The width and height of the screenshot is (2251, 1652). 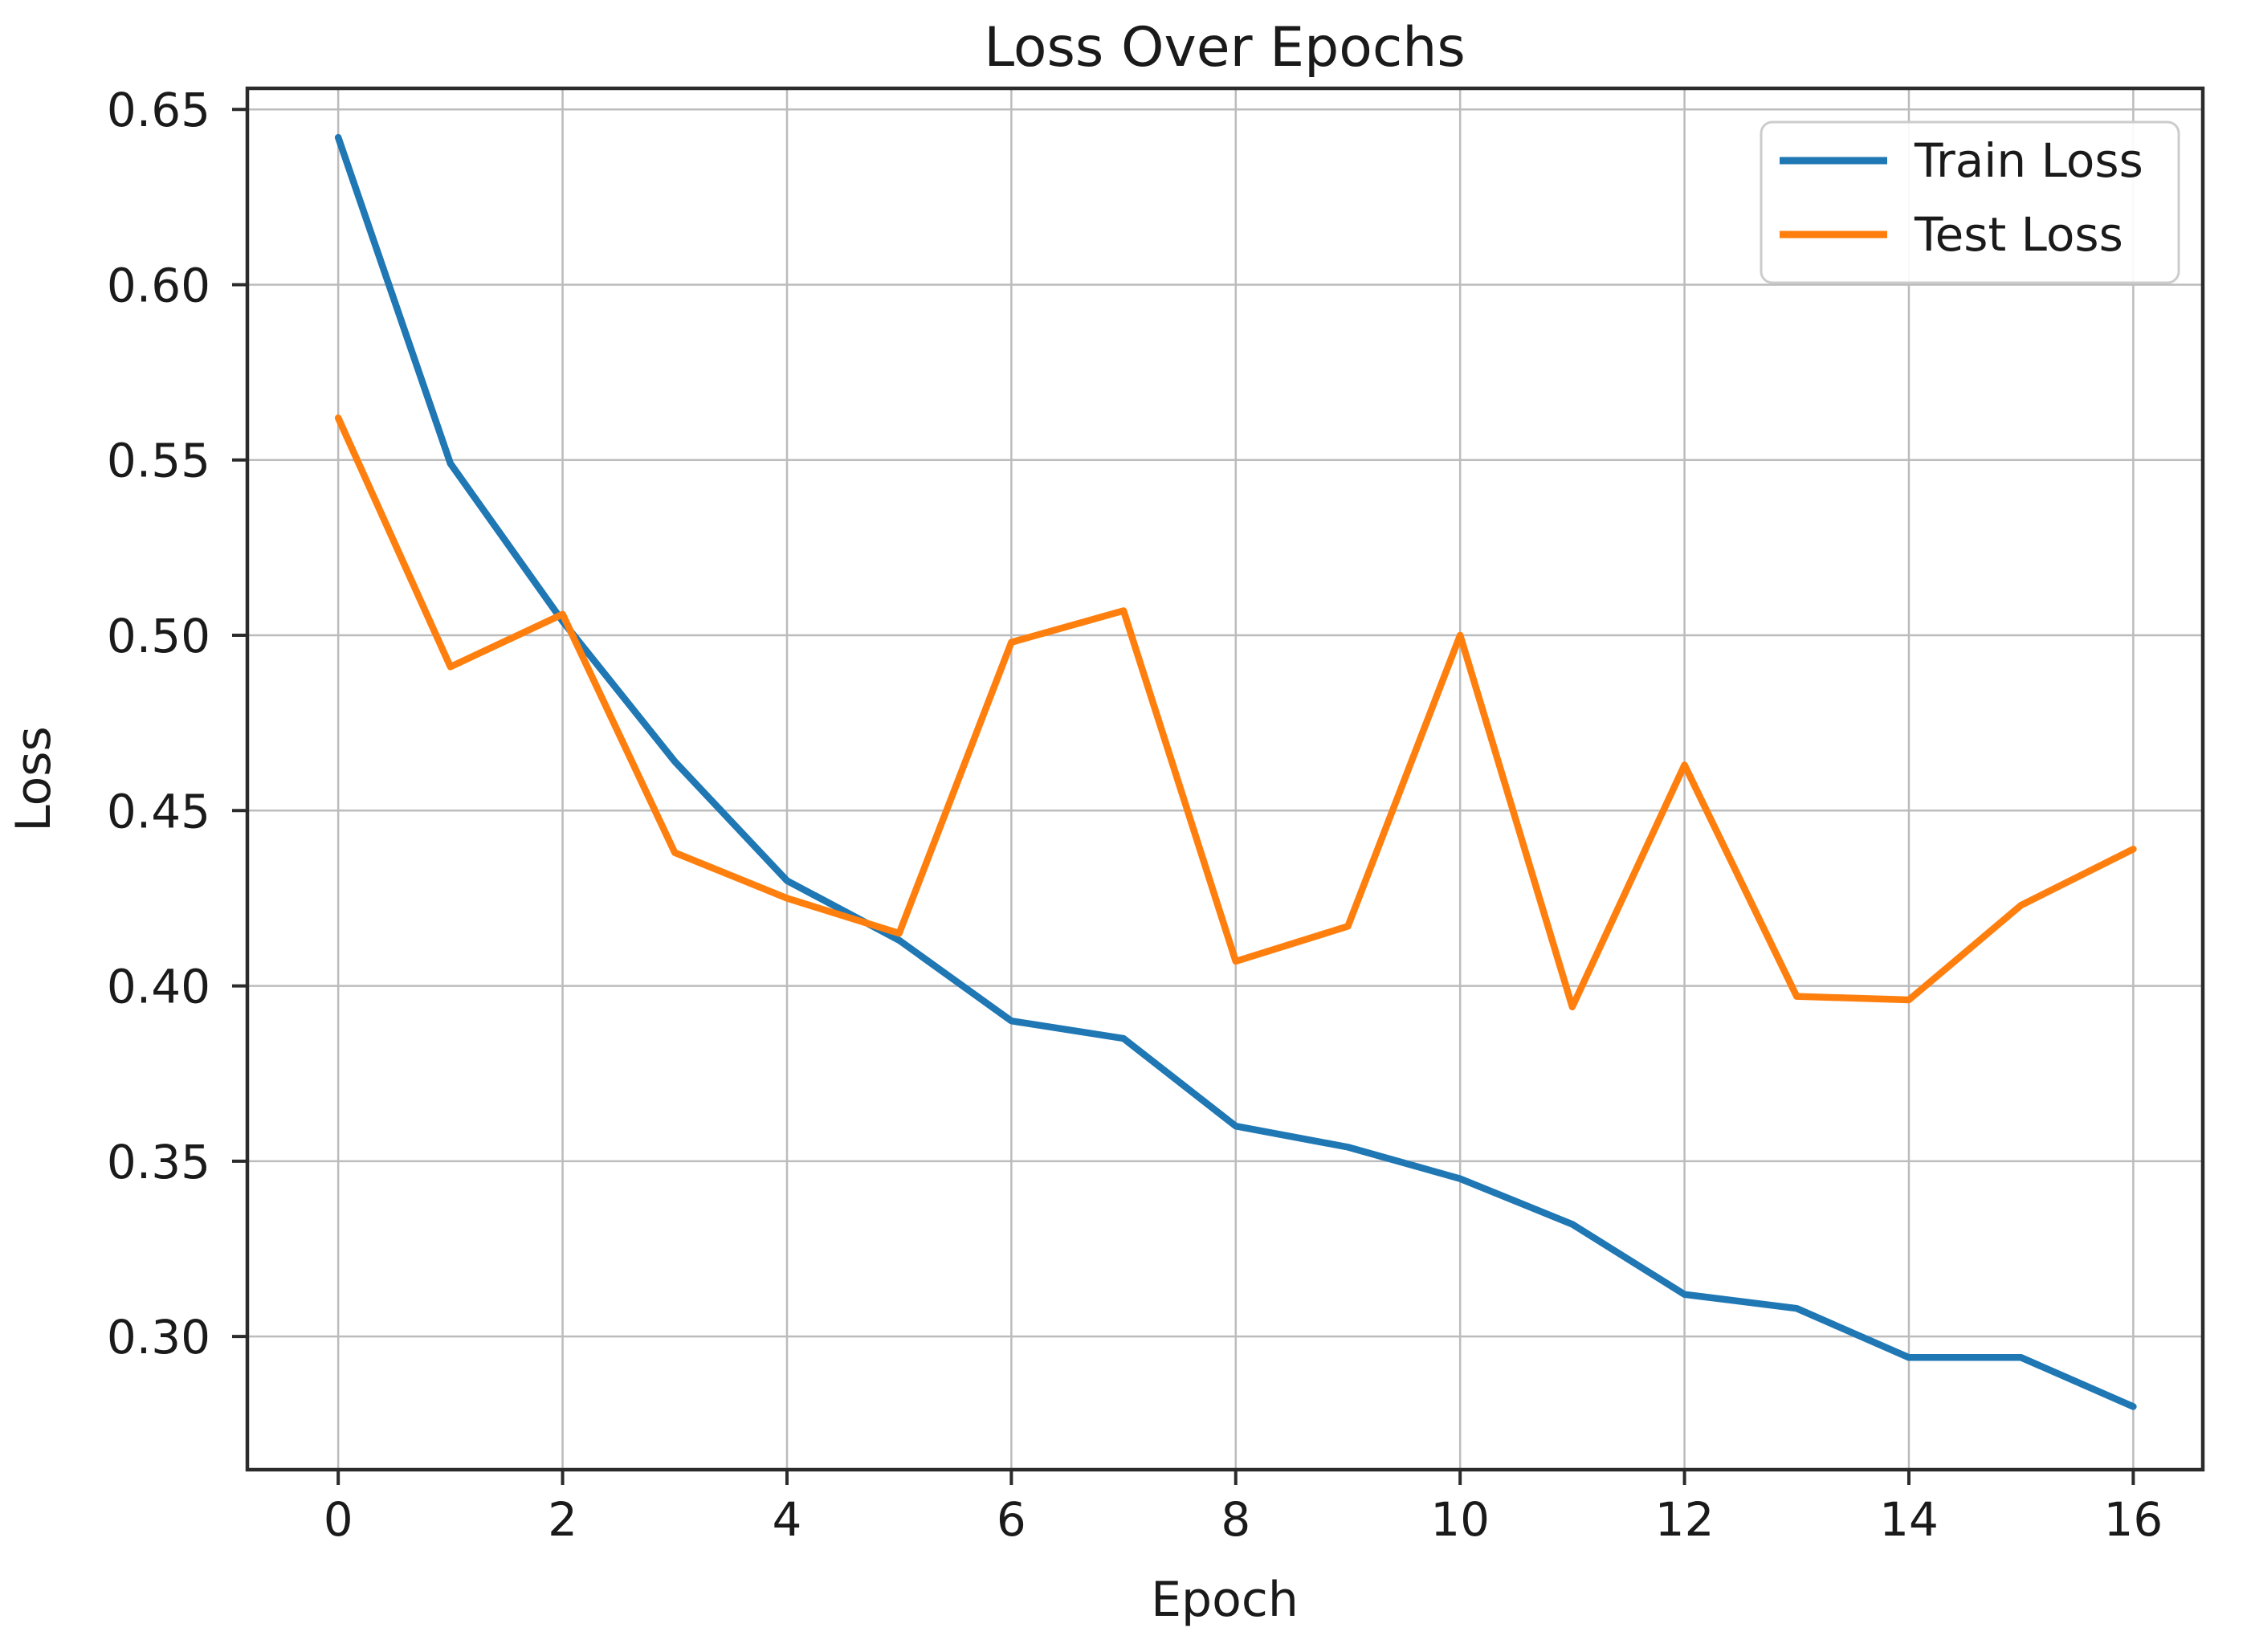 I want to click on legend-train-loss-label: Train Loss, so click(x=2029, y=160).